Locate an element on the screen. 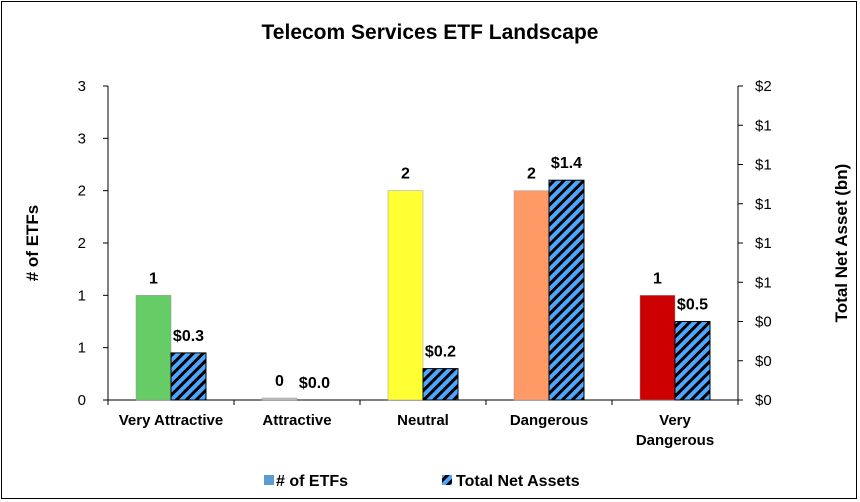  legend-swatch-etfs is located at coordinates (269, 480).